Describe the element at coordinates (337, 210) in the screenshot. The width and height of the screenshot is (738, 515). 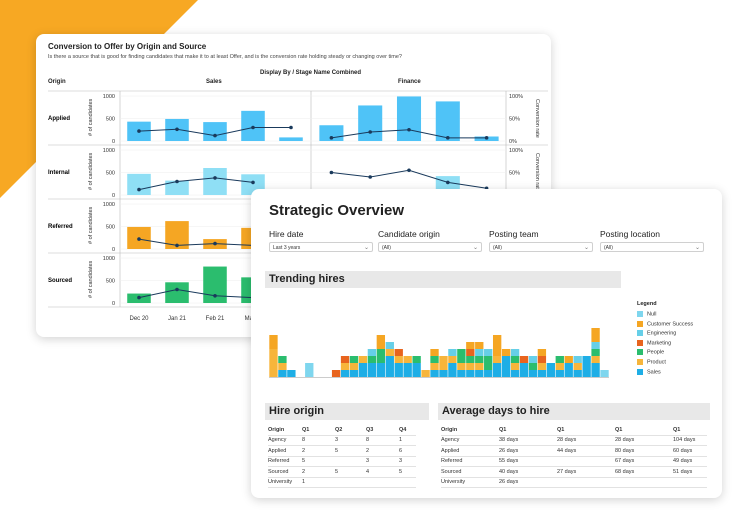
I see `page-title: Strategic Overview` at that location.